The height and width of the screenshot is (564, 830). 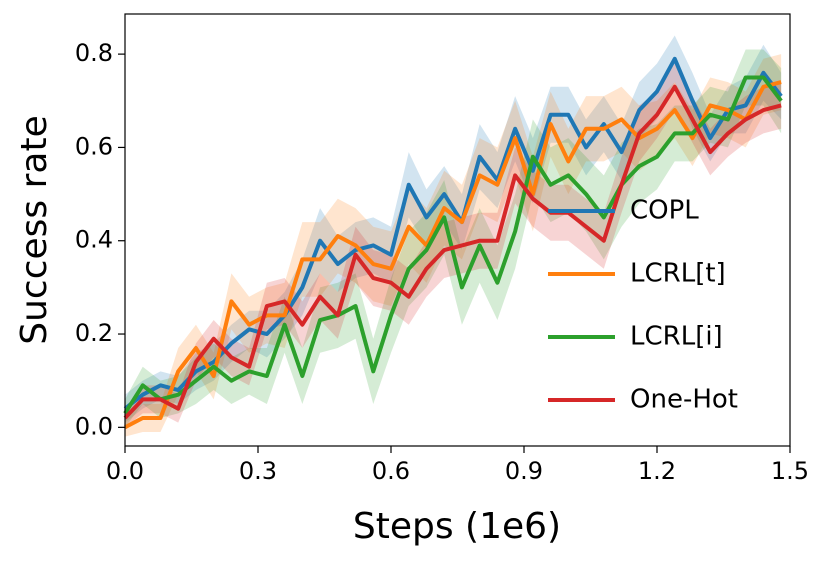 I want to click on x-tick-label: 0.6, so click(x=391, y=471).